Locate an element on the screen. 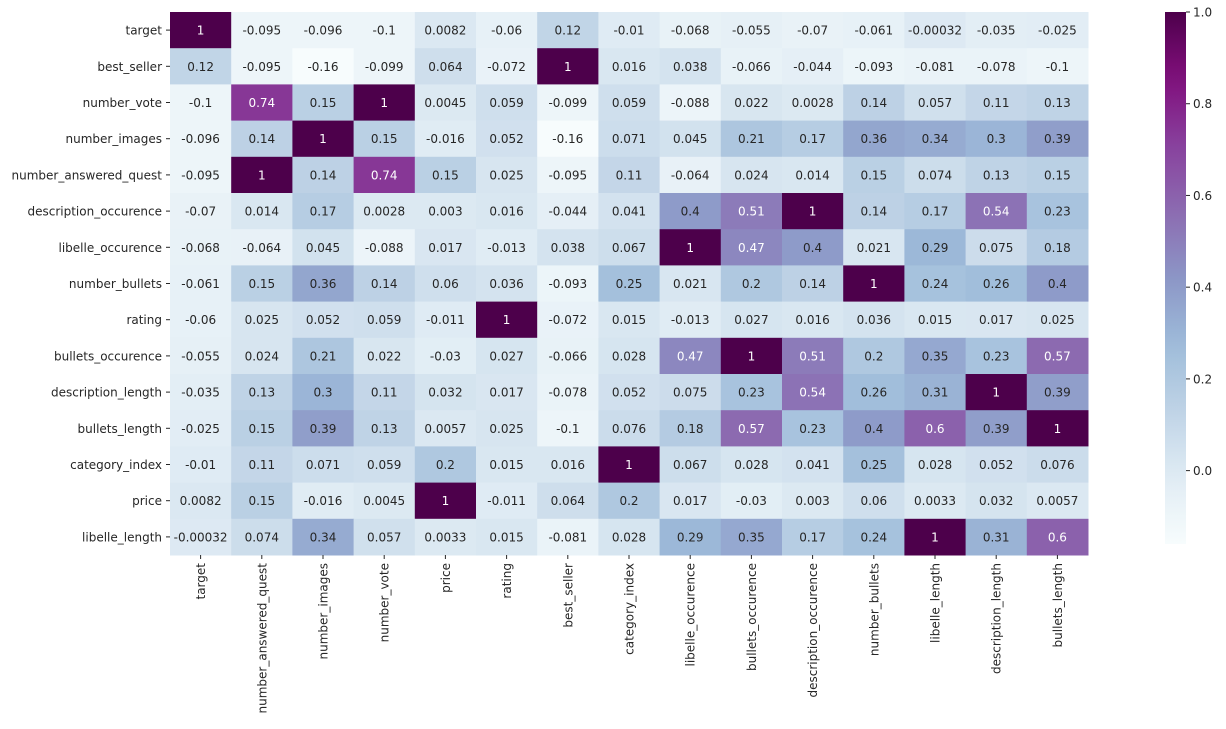 This screenshot has width=1226, height=729. y-tick-label: description_length is located at coordinates (106, 393).